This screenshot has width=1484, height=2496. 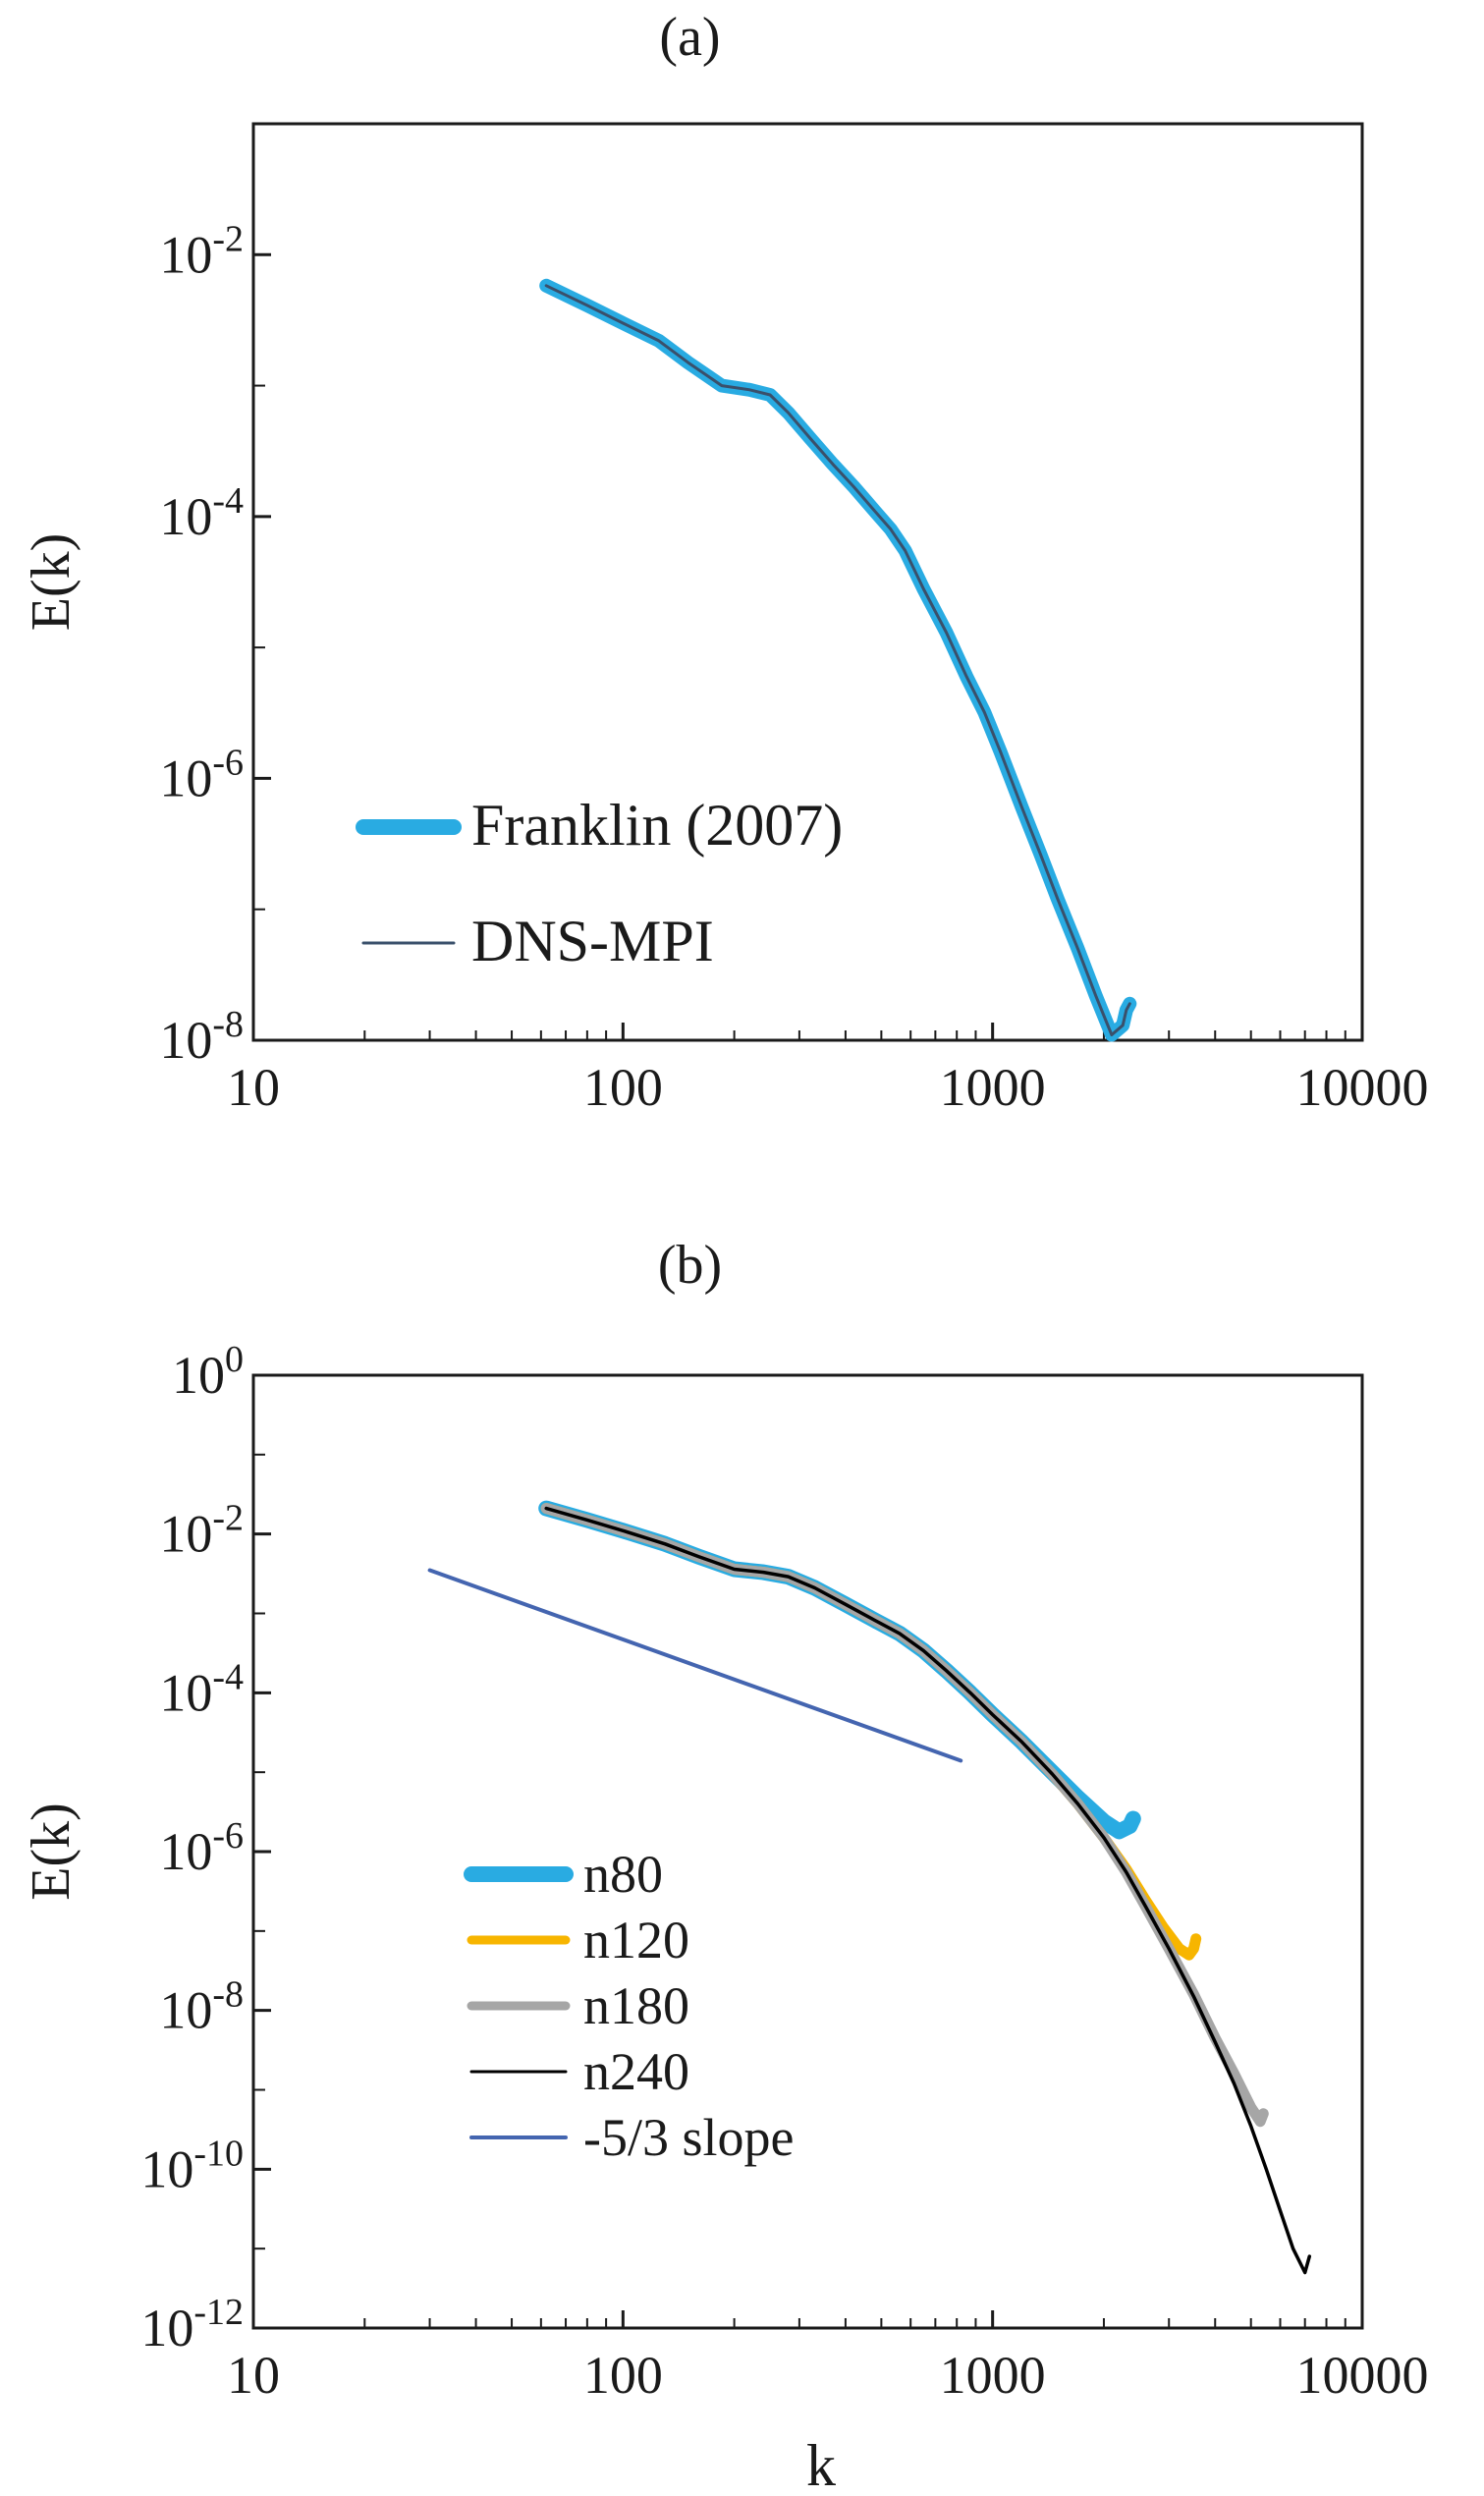 I want to click on legend-label: n180, so click(x=636, y=2005).